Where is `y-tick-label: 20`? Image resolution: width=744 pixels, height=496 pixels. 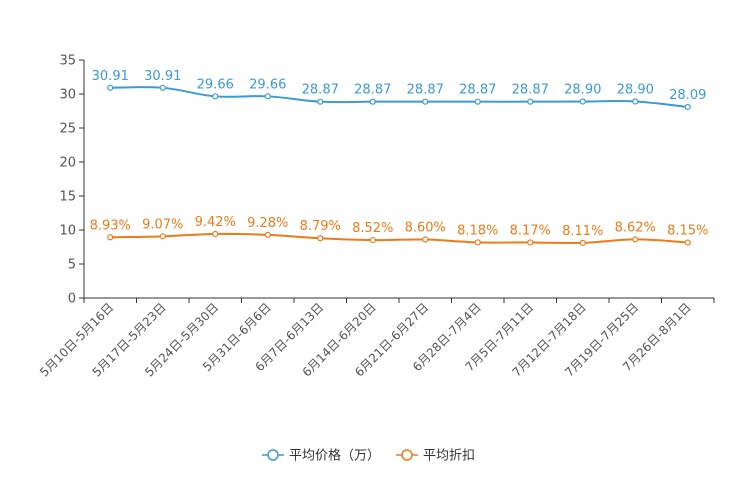 y-tick-label: 20 is located at coordinates (67, 163).